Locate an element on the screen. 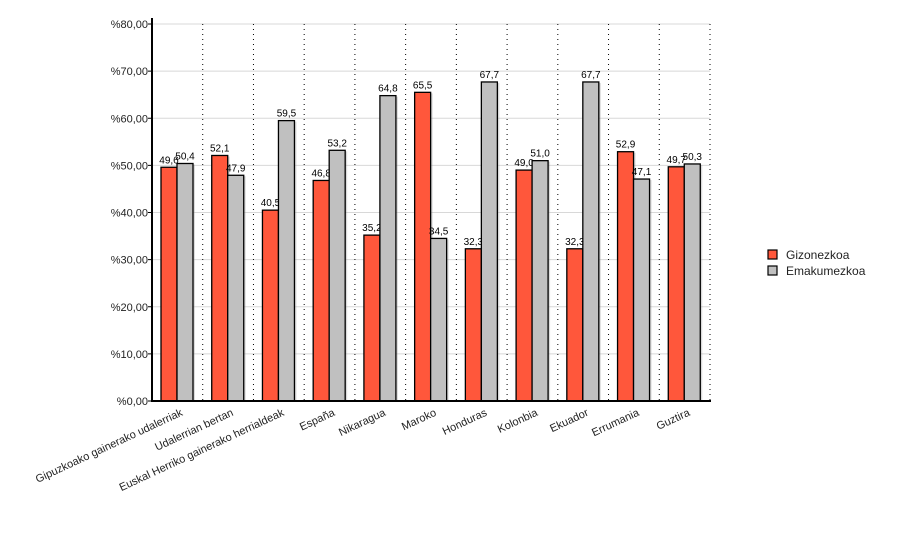  data-label: 51,0 is located at coordinates (540, 154).